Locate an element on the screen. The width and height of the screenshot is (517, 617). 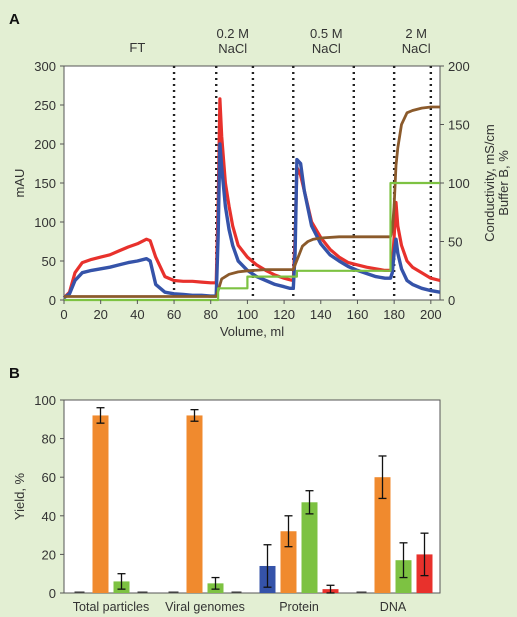
y-right-tick-label: 50 is located at coordinates (455, 242).